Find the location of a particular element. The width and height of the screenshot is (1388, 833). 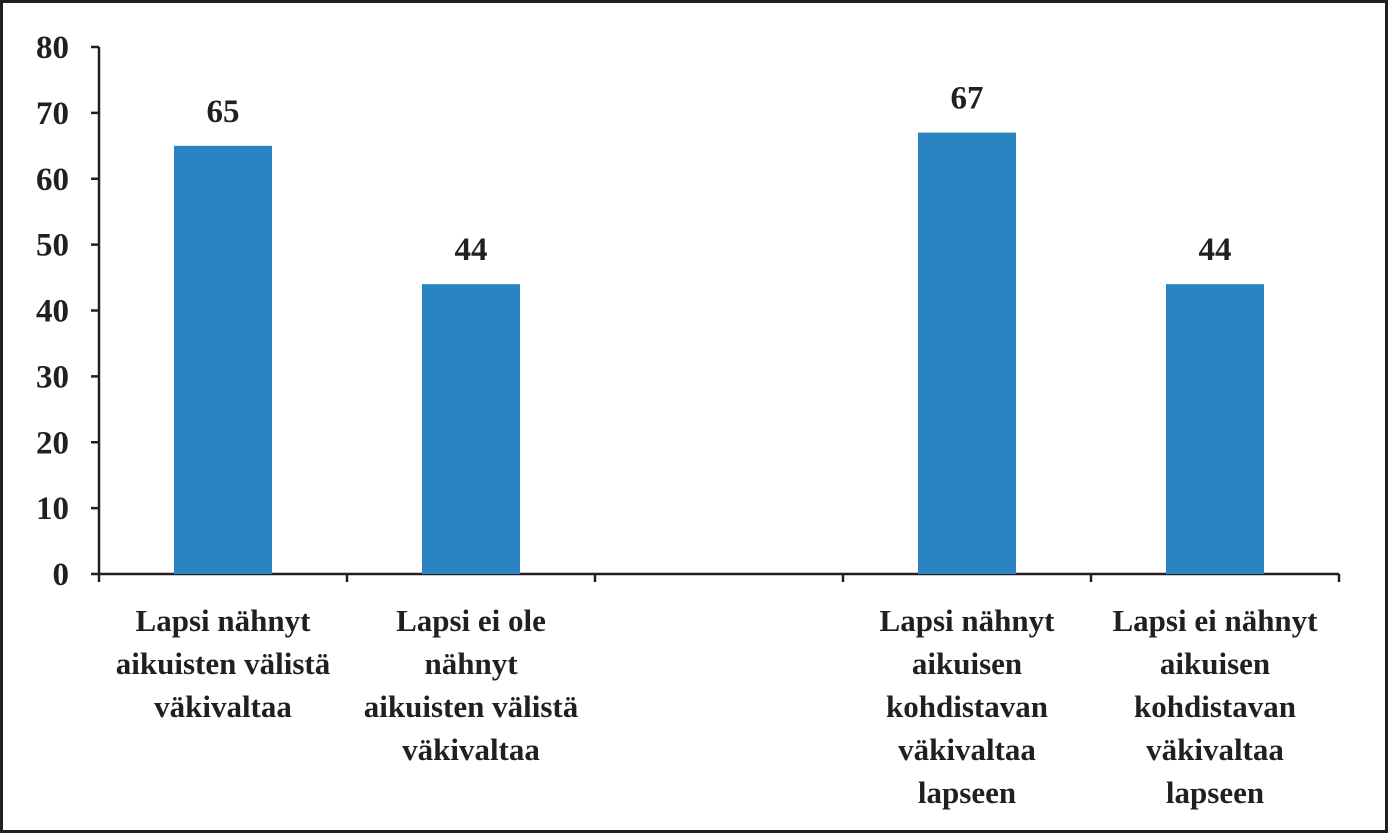

y-tick-label: 80 is located at coordinates (52, 48).